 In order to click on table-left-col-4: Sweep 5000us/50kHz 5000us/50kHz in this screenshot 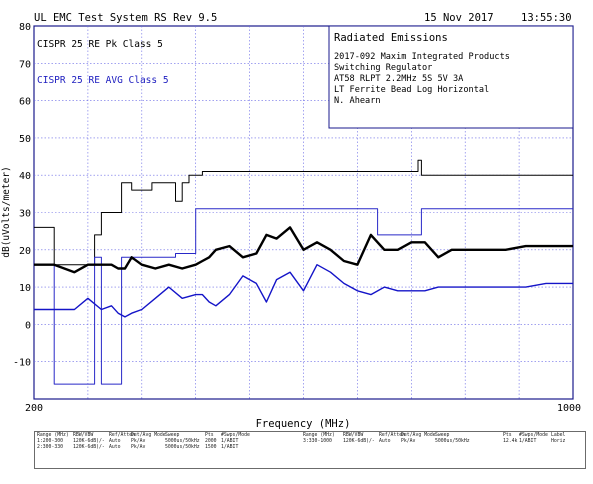, I will do `click(182, 441)`.